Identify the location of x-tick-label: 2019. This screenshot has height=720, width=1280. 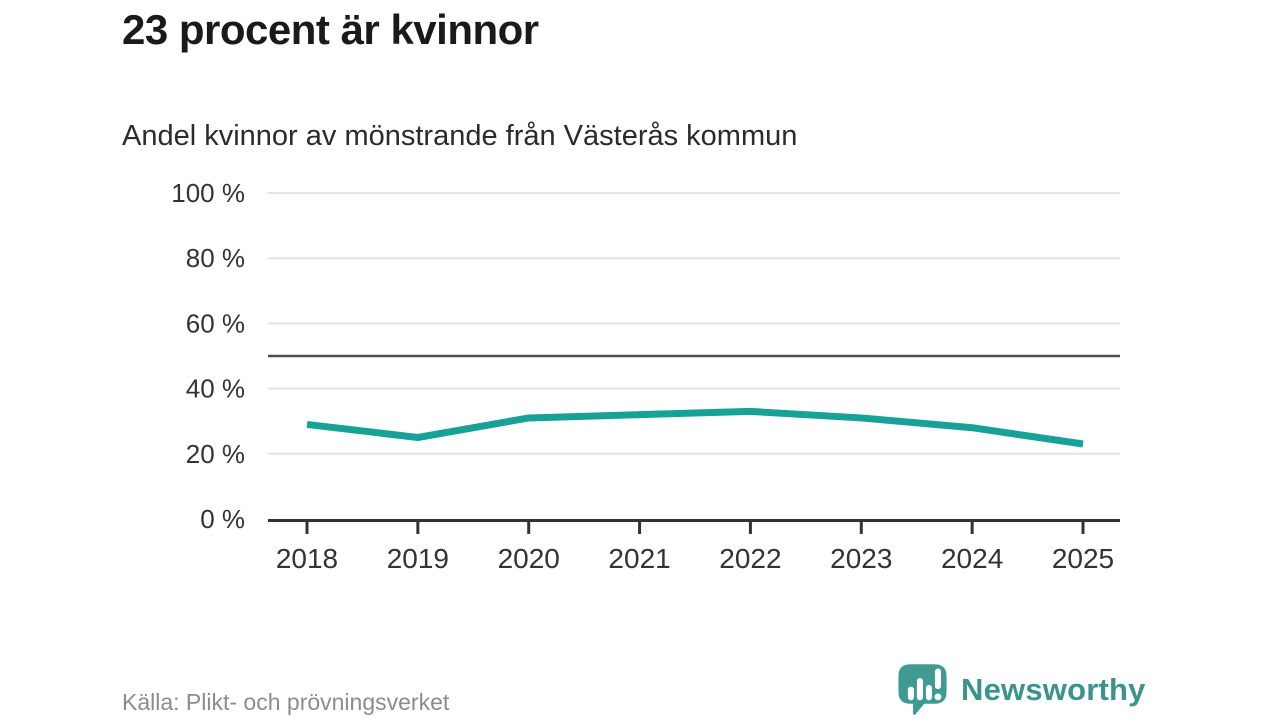
(418, 558).